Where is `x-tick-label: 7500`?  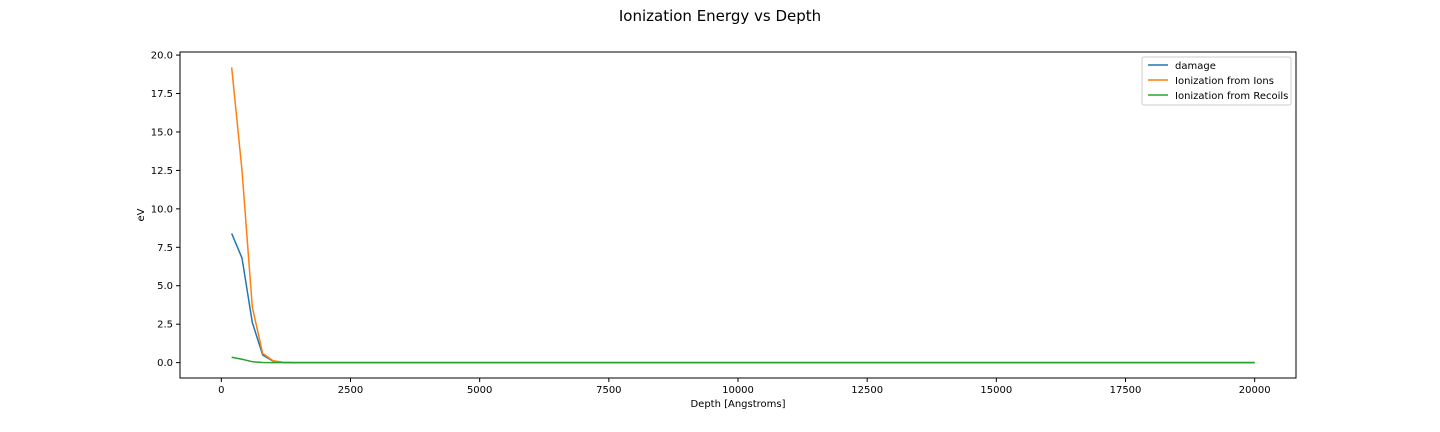
x-tick-label: 7500 is located at coordinates (608, 390).